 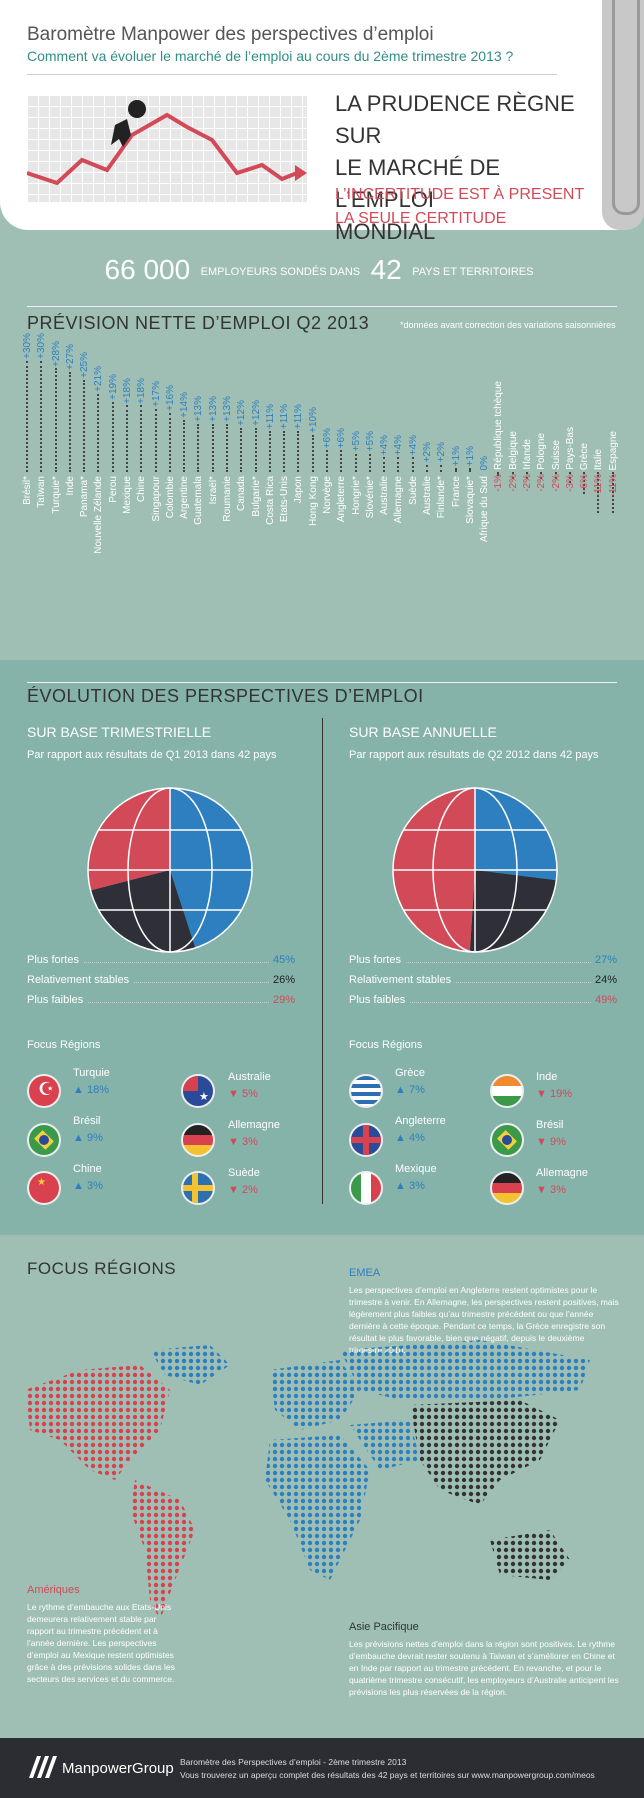 What do you see at coordinates (156, 394) in the screenshot?
I see `bar-value-label: +17%` at bounding box center [156, 394].